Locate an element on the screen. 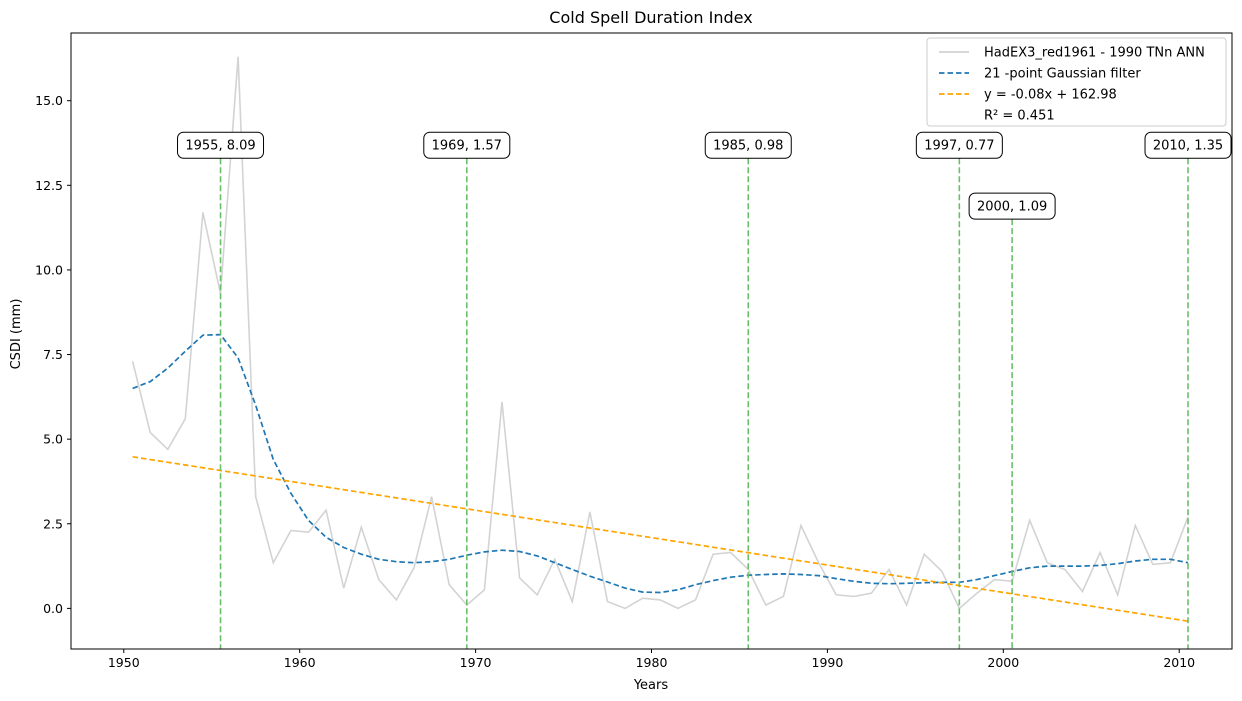 The height and width of the screenshot is (701, 1242). y-tick-label: 5.0 is located at coordinates (53, 439).